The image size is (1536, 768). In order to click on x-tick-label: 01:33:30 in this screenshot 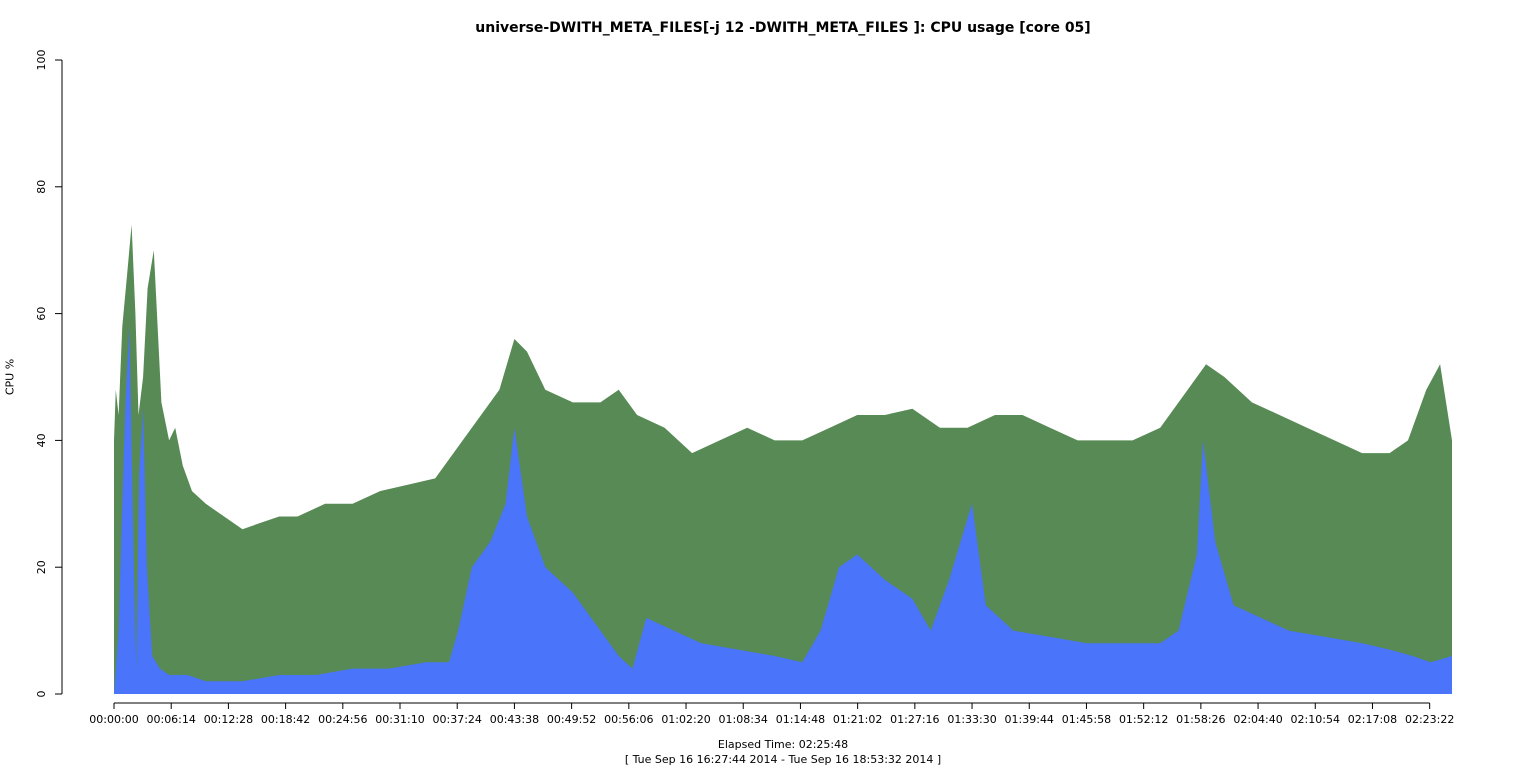, I will do `click(971, 719)`.